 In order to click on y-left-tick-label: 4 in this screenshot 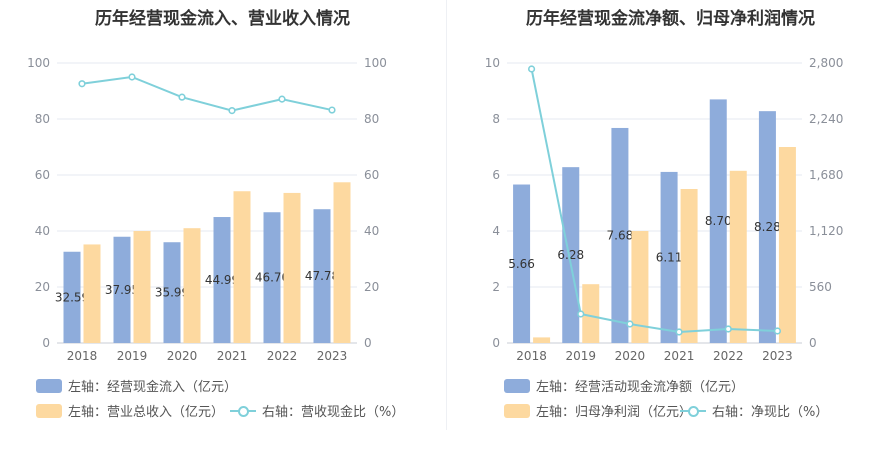, I will do `click(496, 231)`.